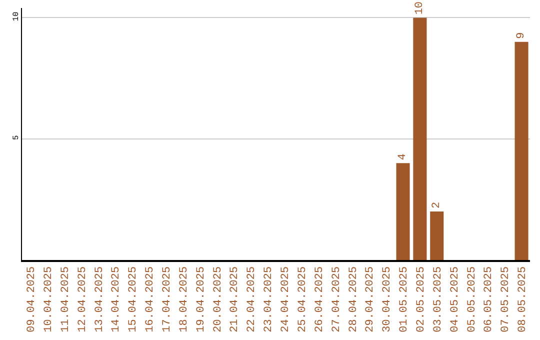 Image resolution: width=540 pixels, height=340 pixels. Describe the element at coordinates (404, 299) in the screenshot. I see `x-tick-label: 01.05.2025` at that location.